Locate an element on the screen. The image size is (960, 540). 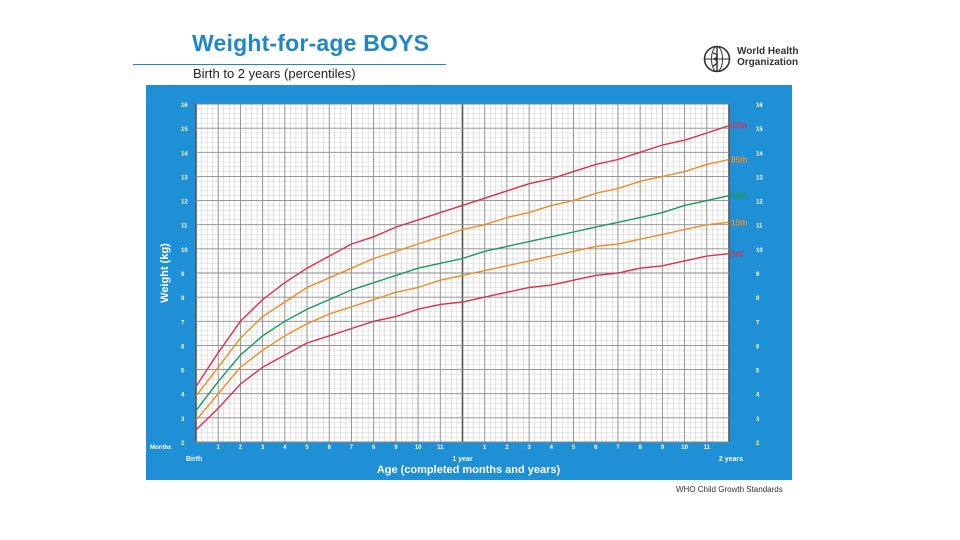
y-tick-label-right: 9 is located at coordinates (758, 275).